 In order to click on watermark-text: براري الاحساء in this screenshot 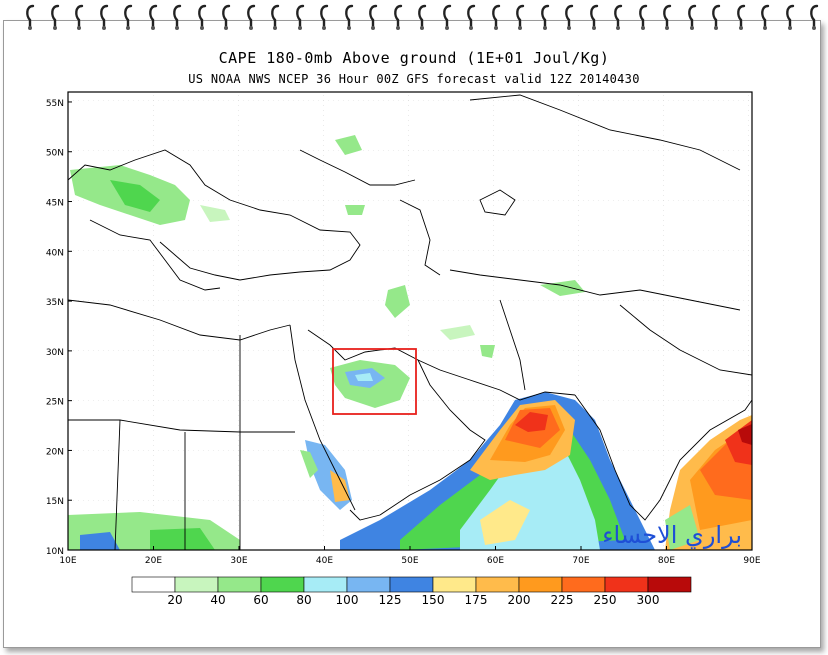, I will do `click(672, 535)`.